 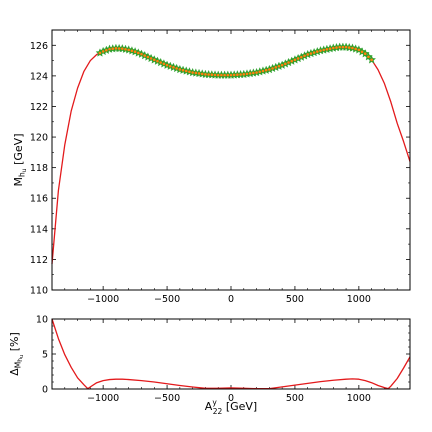 What do you see at coordinates (39, 107) in the screenshot?
I see `y-tick-label: 122` at bounding box center [39, 107].